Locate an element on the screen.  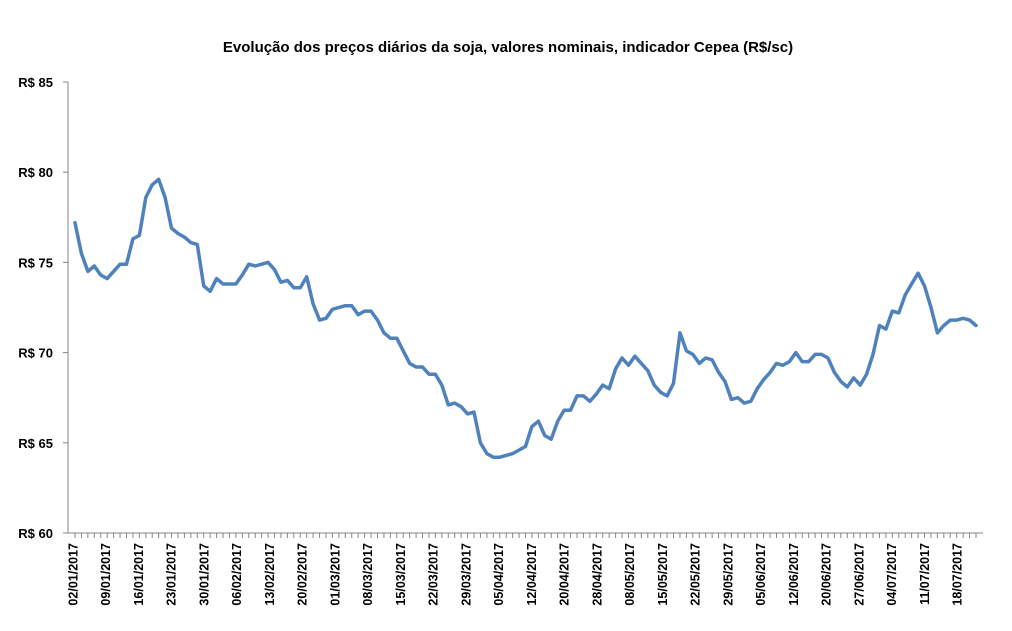
x-tick-label: 20/02/2017 is located at coordinates (303, 574).